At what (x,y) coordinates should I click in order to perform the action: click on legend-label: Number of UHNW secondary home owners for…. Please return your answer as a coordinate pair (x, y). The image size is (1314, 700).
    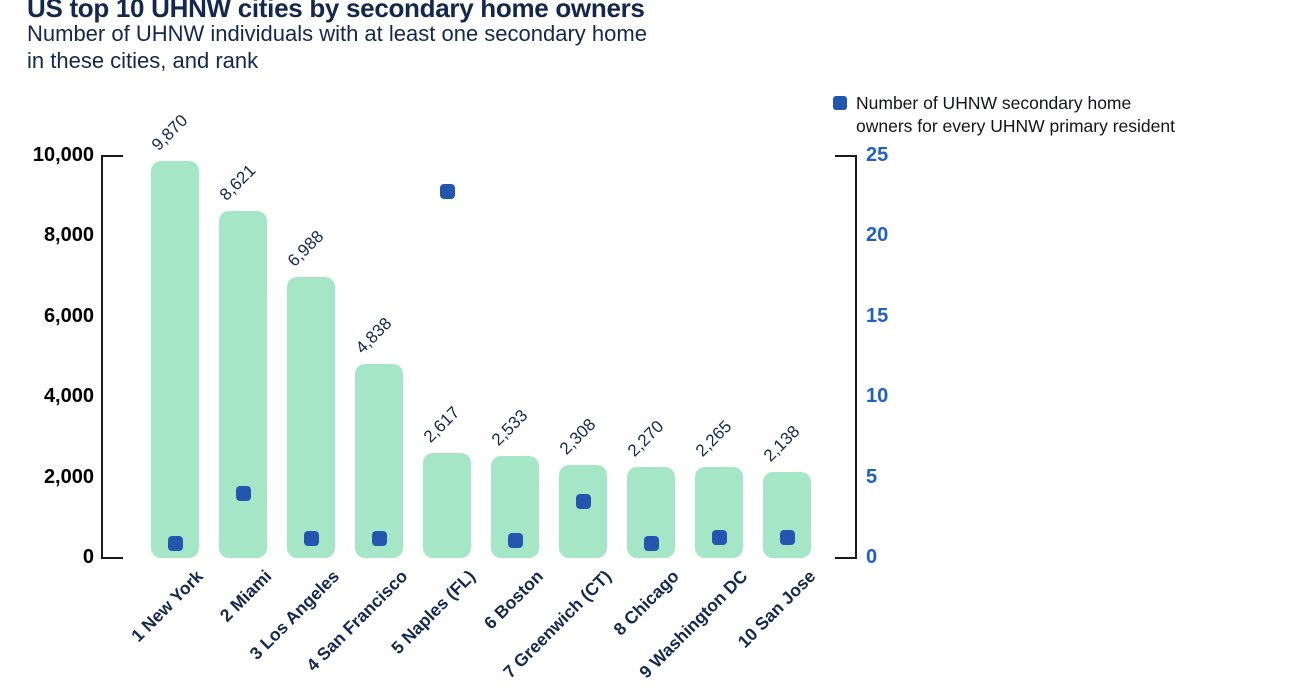
    Looking at the image, I should click on (1015, 114).